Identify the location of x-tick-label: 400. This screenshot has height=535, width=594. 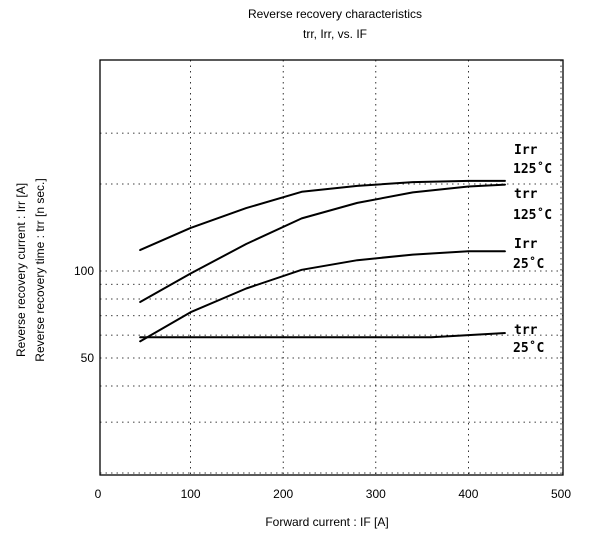
(468, 494).